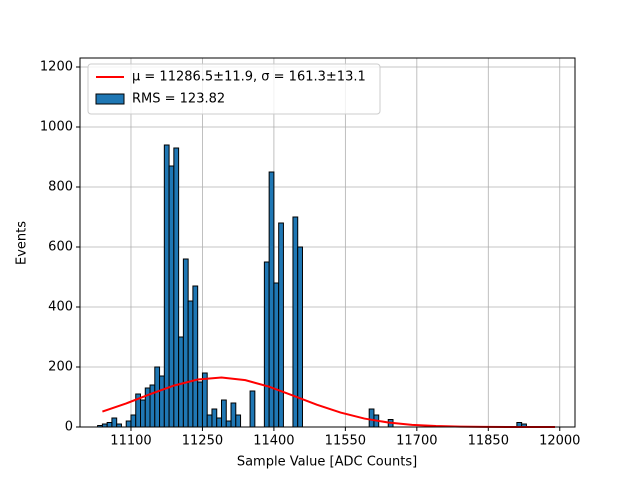 The height and width of the screenshot is (480, 640). Describe the element at coordinates (22, 243) in the screenshot. I see `y-axis-label: Events` at that location.